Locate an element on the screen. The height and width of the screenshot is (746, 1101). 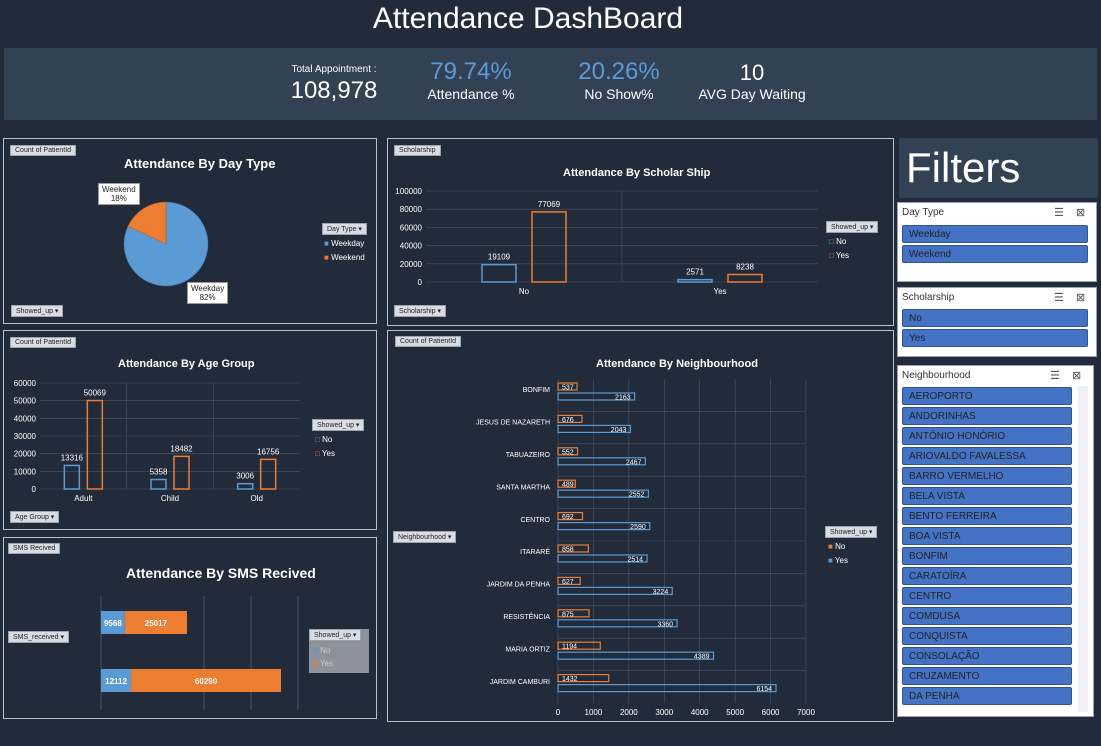
slicer-item: ANDORINHAS is located at coordinates (987, 416).